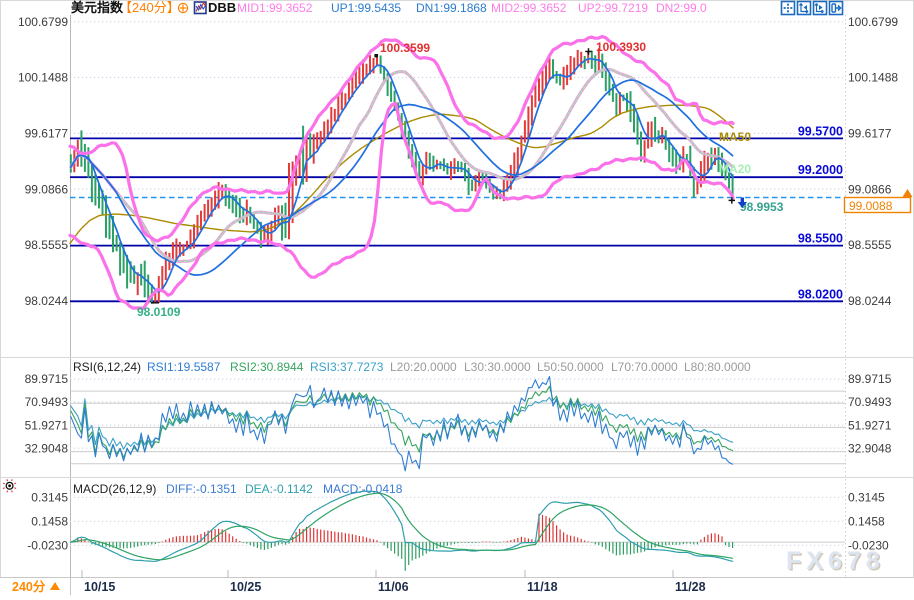 Image resolution: width=914 pixels, height=600 pixels. I want to click on svg-text: 11/28, so click(690, 587).